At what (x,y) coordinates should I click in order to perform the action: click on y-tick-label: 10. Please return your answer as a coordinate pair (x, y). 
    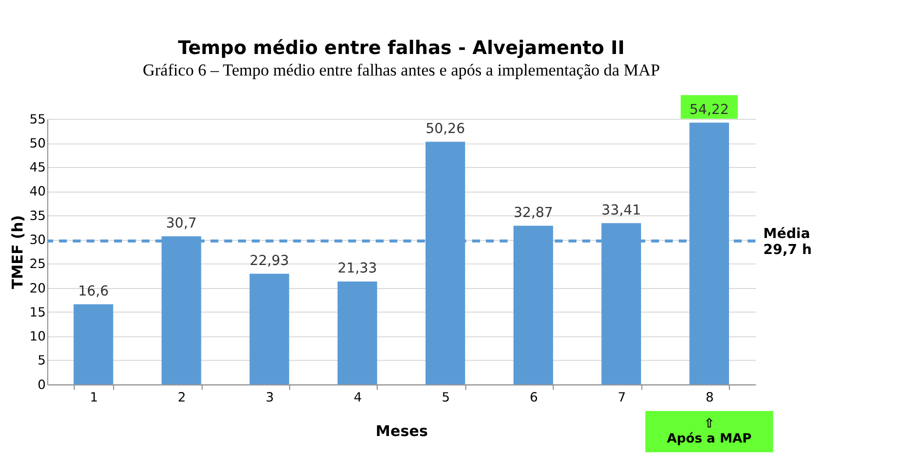
    Looking at the image, I should click on (37, 337).